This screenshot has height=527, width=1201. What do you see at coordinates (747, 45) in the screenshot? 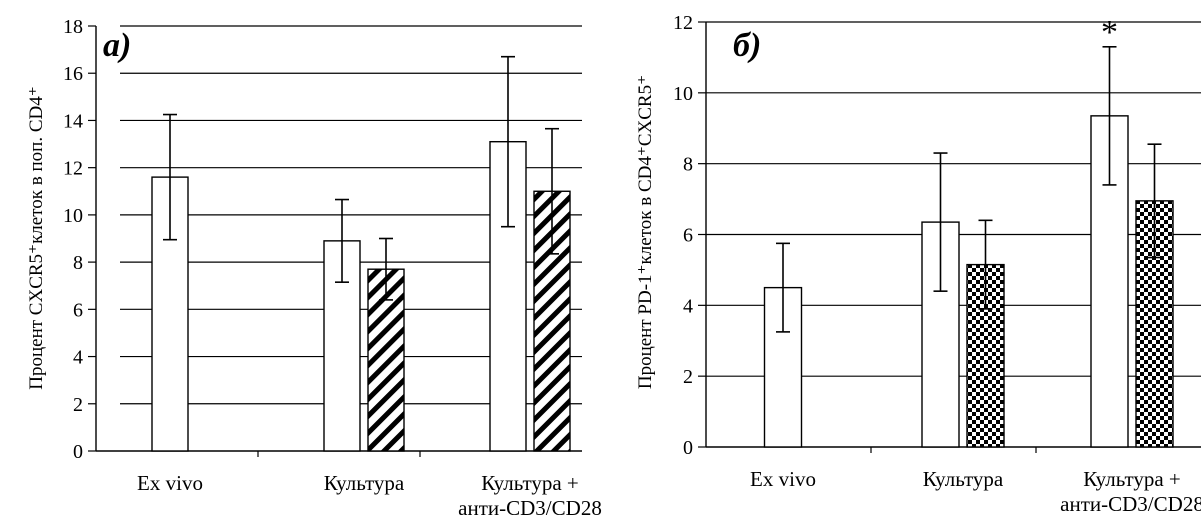
I see `panel-label: б)` at bounding box center [747, 45].